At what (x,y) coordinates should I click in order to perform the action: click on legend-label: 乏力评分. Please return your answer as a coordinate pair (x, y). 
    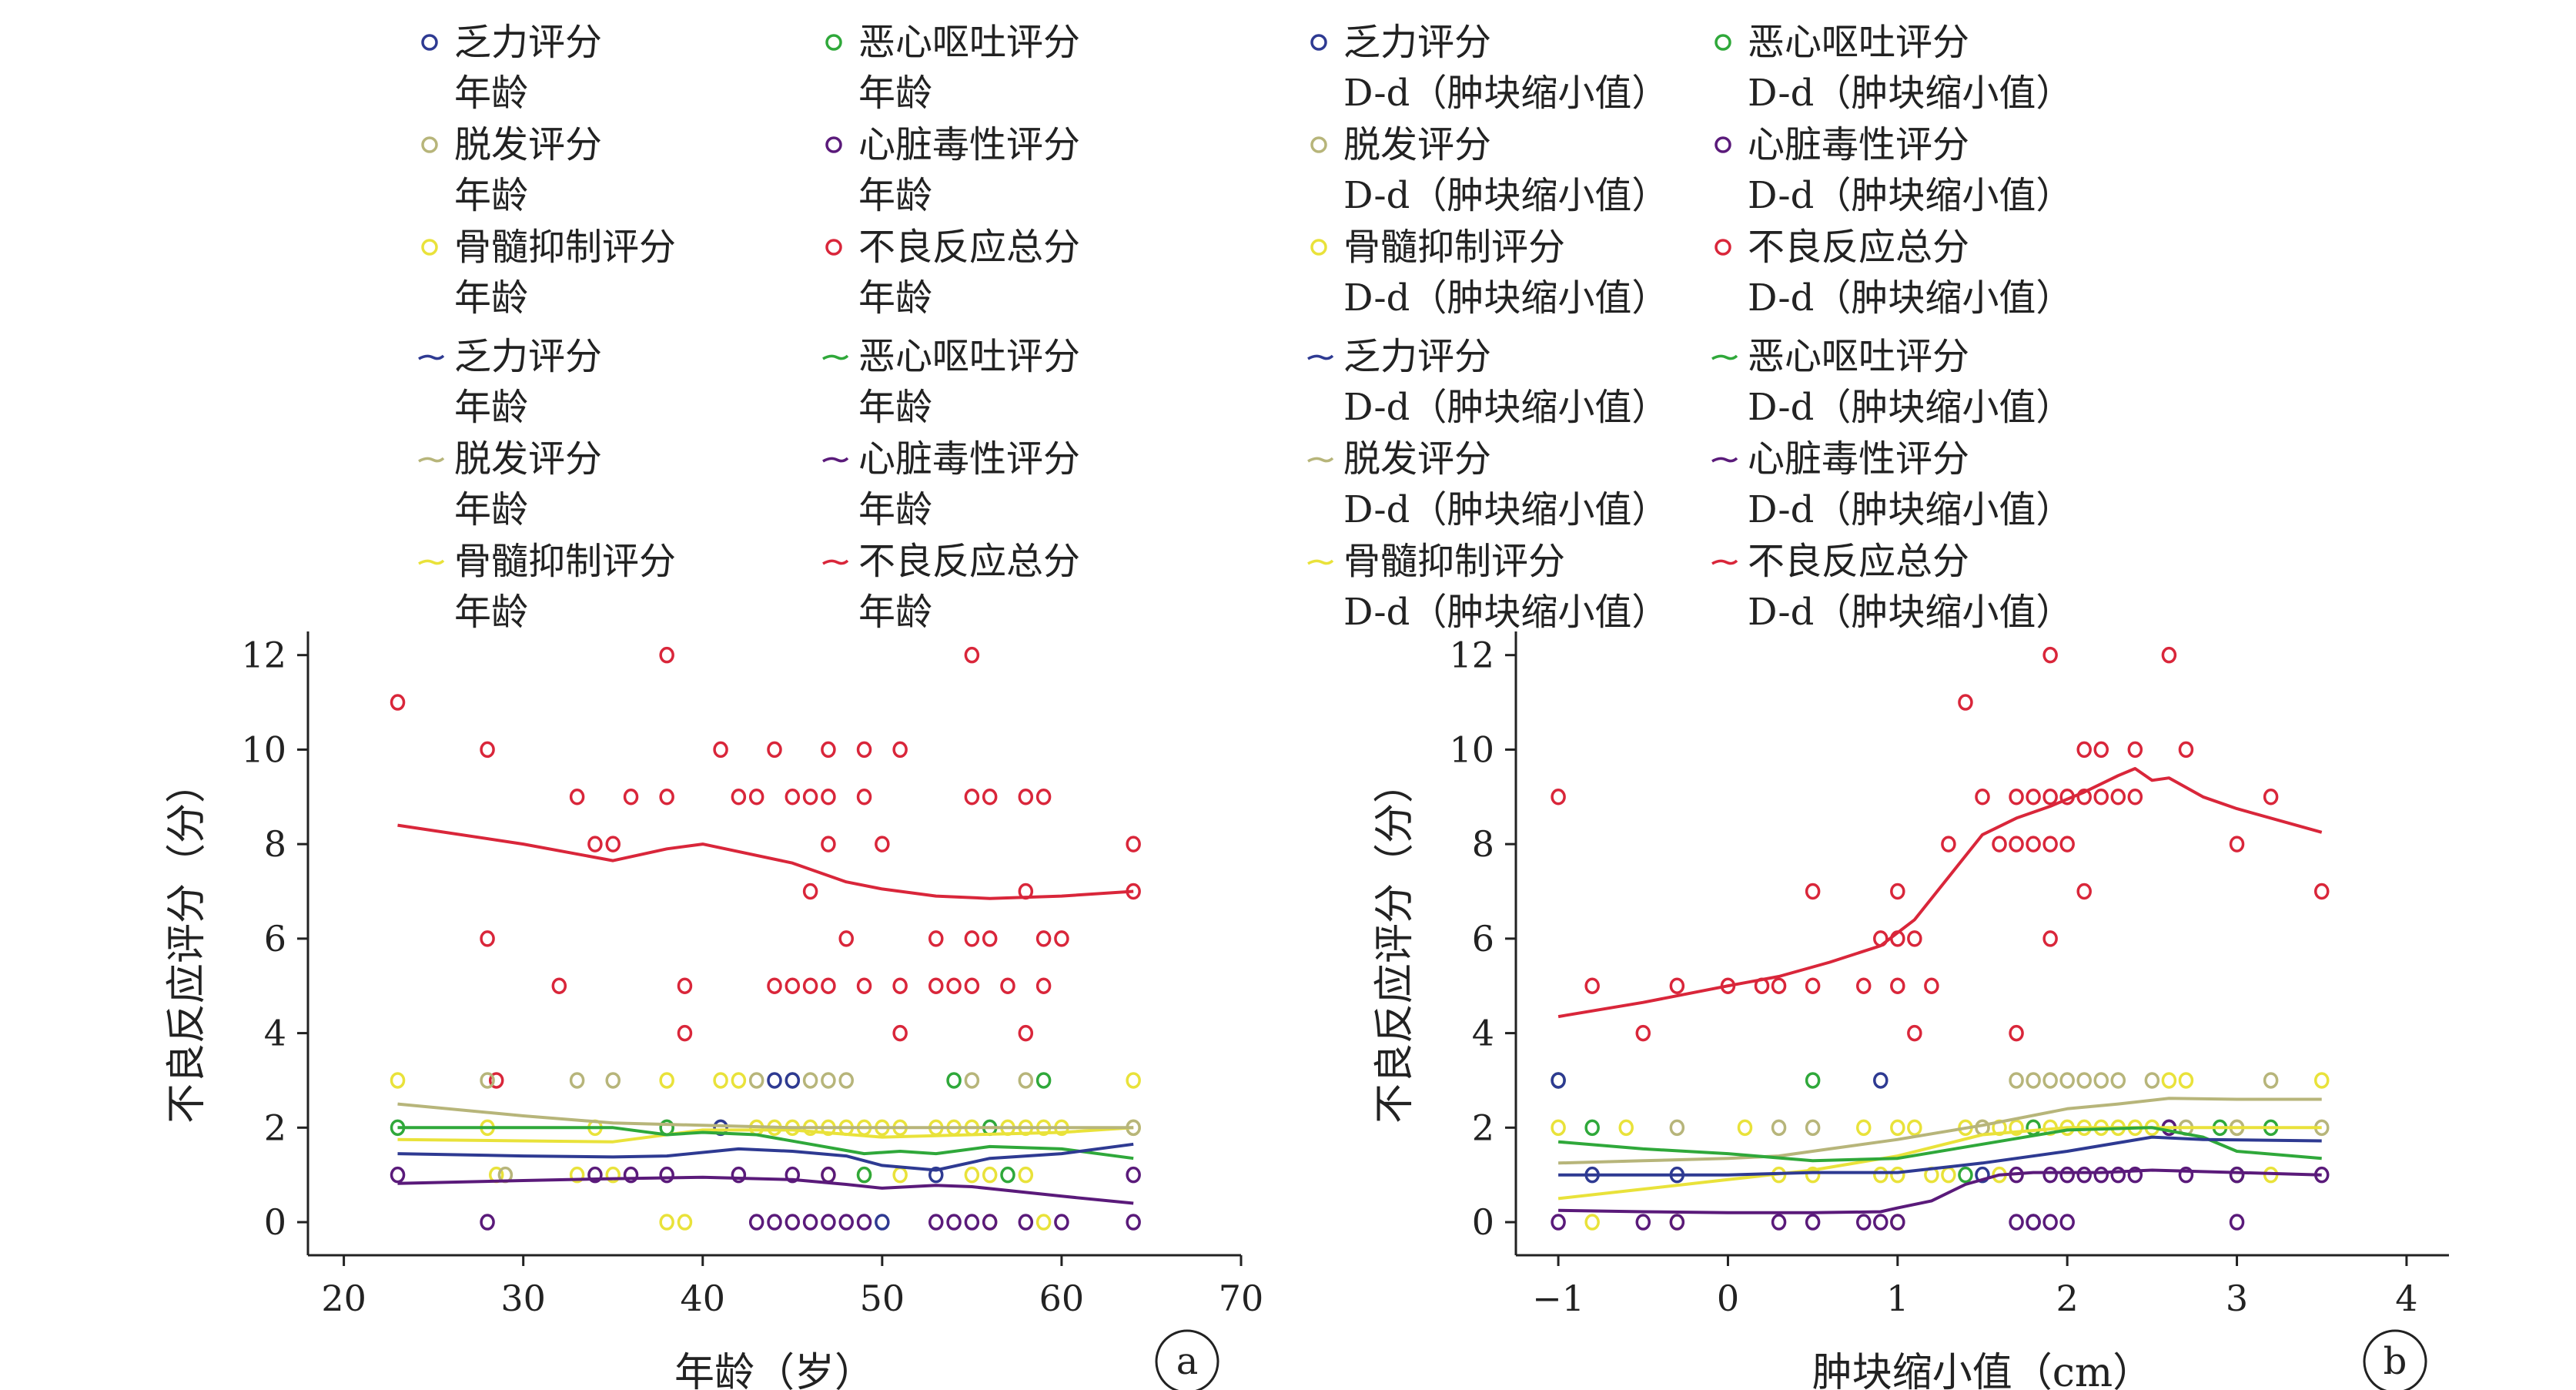
    Looking at the image, I should click on (1418, 42).